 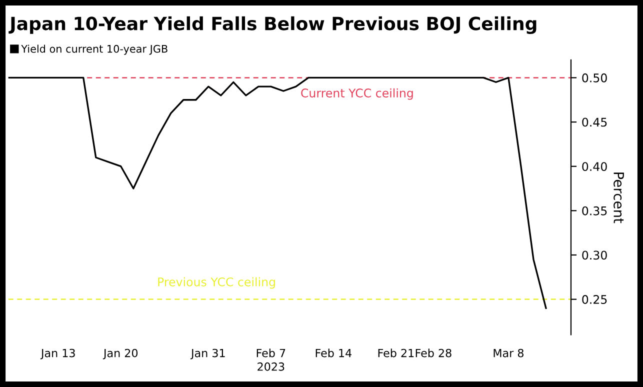 What do you see at coordinates (594, 211) in the screenshot?
I see `y-tick-label: 0.35` at bounding box center [594, 211].